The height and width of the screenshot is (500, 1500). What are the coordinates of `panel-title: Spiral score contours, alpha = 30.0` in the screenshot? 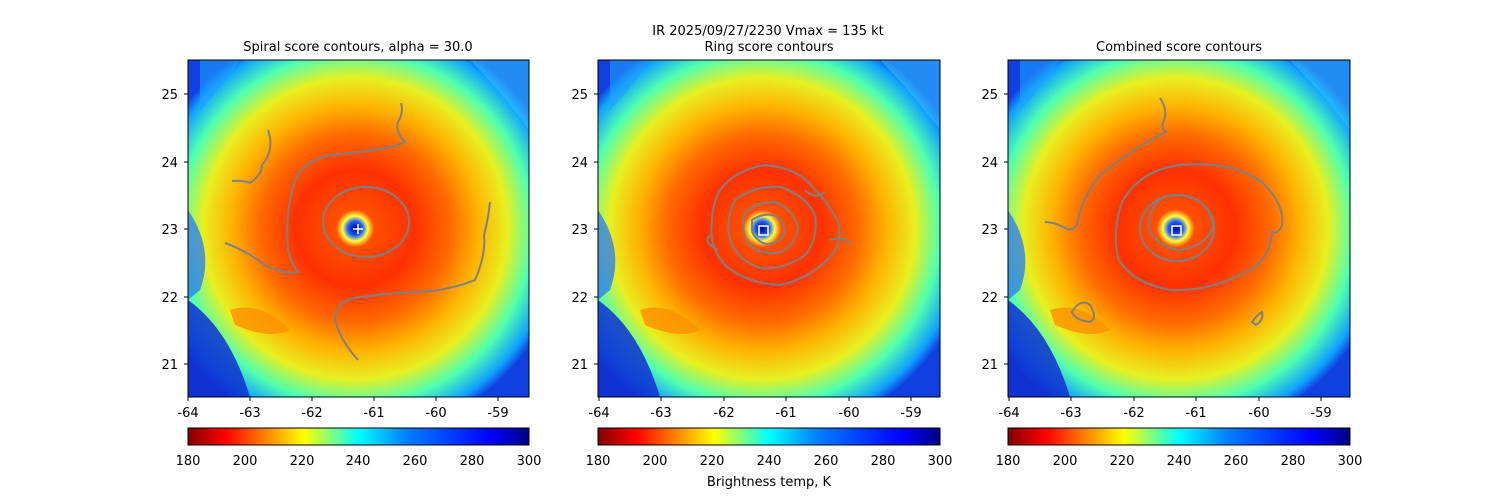 It's located at (357, 47).